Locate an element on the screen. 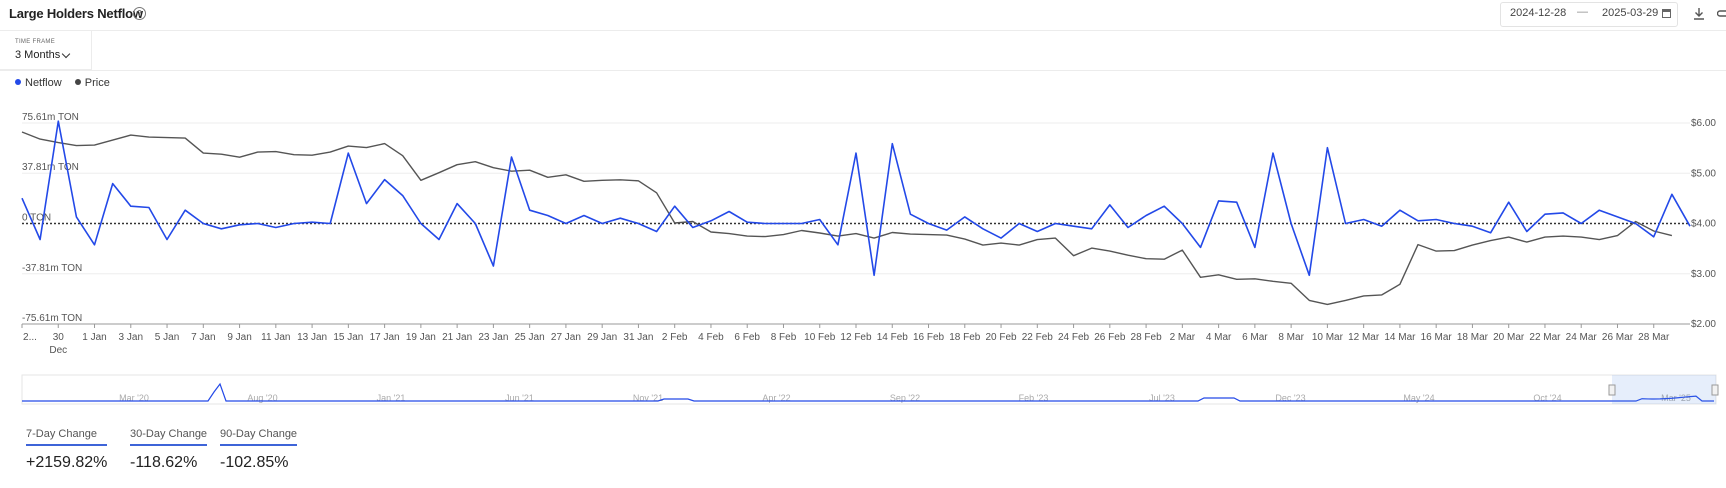 The height and width of the screenshot is (488, 1726). timeframe-selector: TIME FRAME 3 Months is located at coordinates (46, 50).